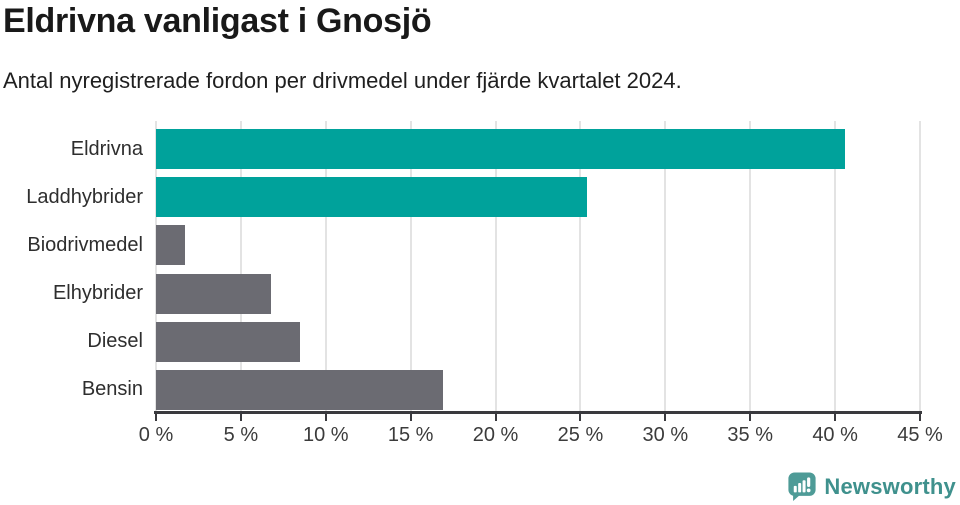  Describe the element at coordinates (325, 435) in the screenshot. I see `x-axis-tick-label: 10 %` at that location.